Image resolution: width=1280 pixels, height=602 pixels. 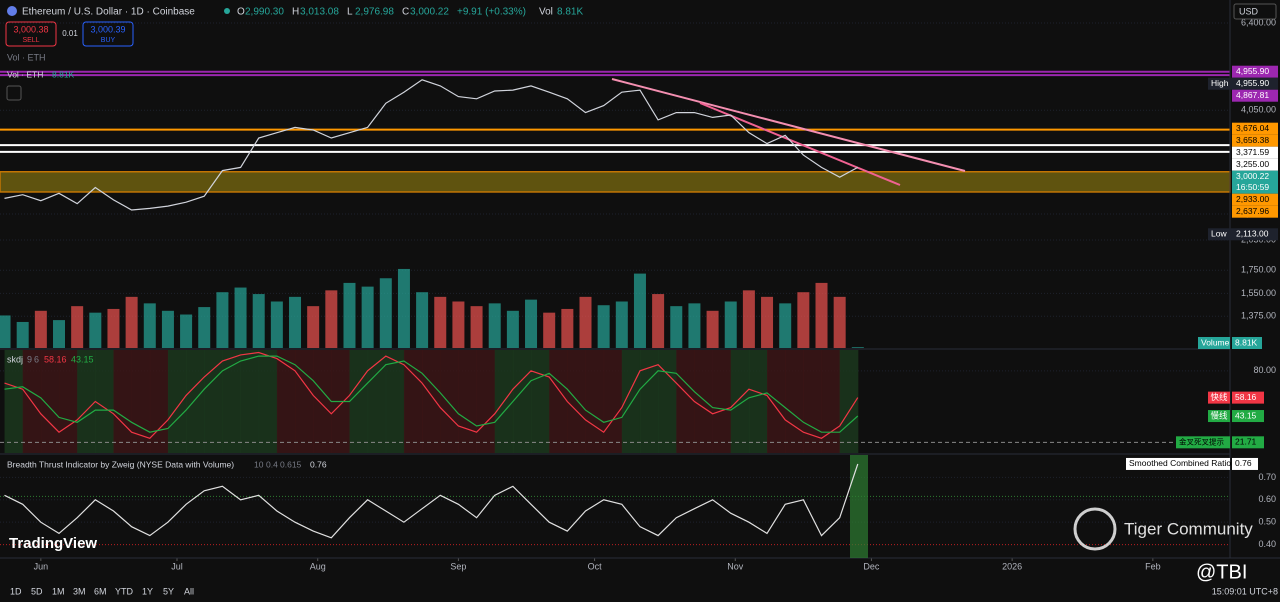 I want to click on x-tick-label: Jun, so click(x=41, y=566).